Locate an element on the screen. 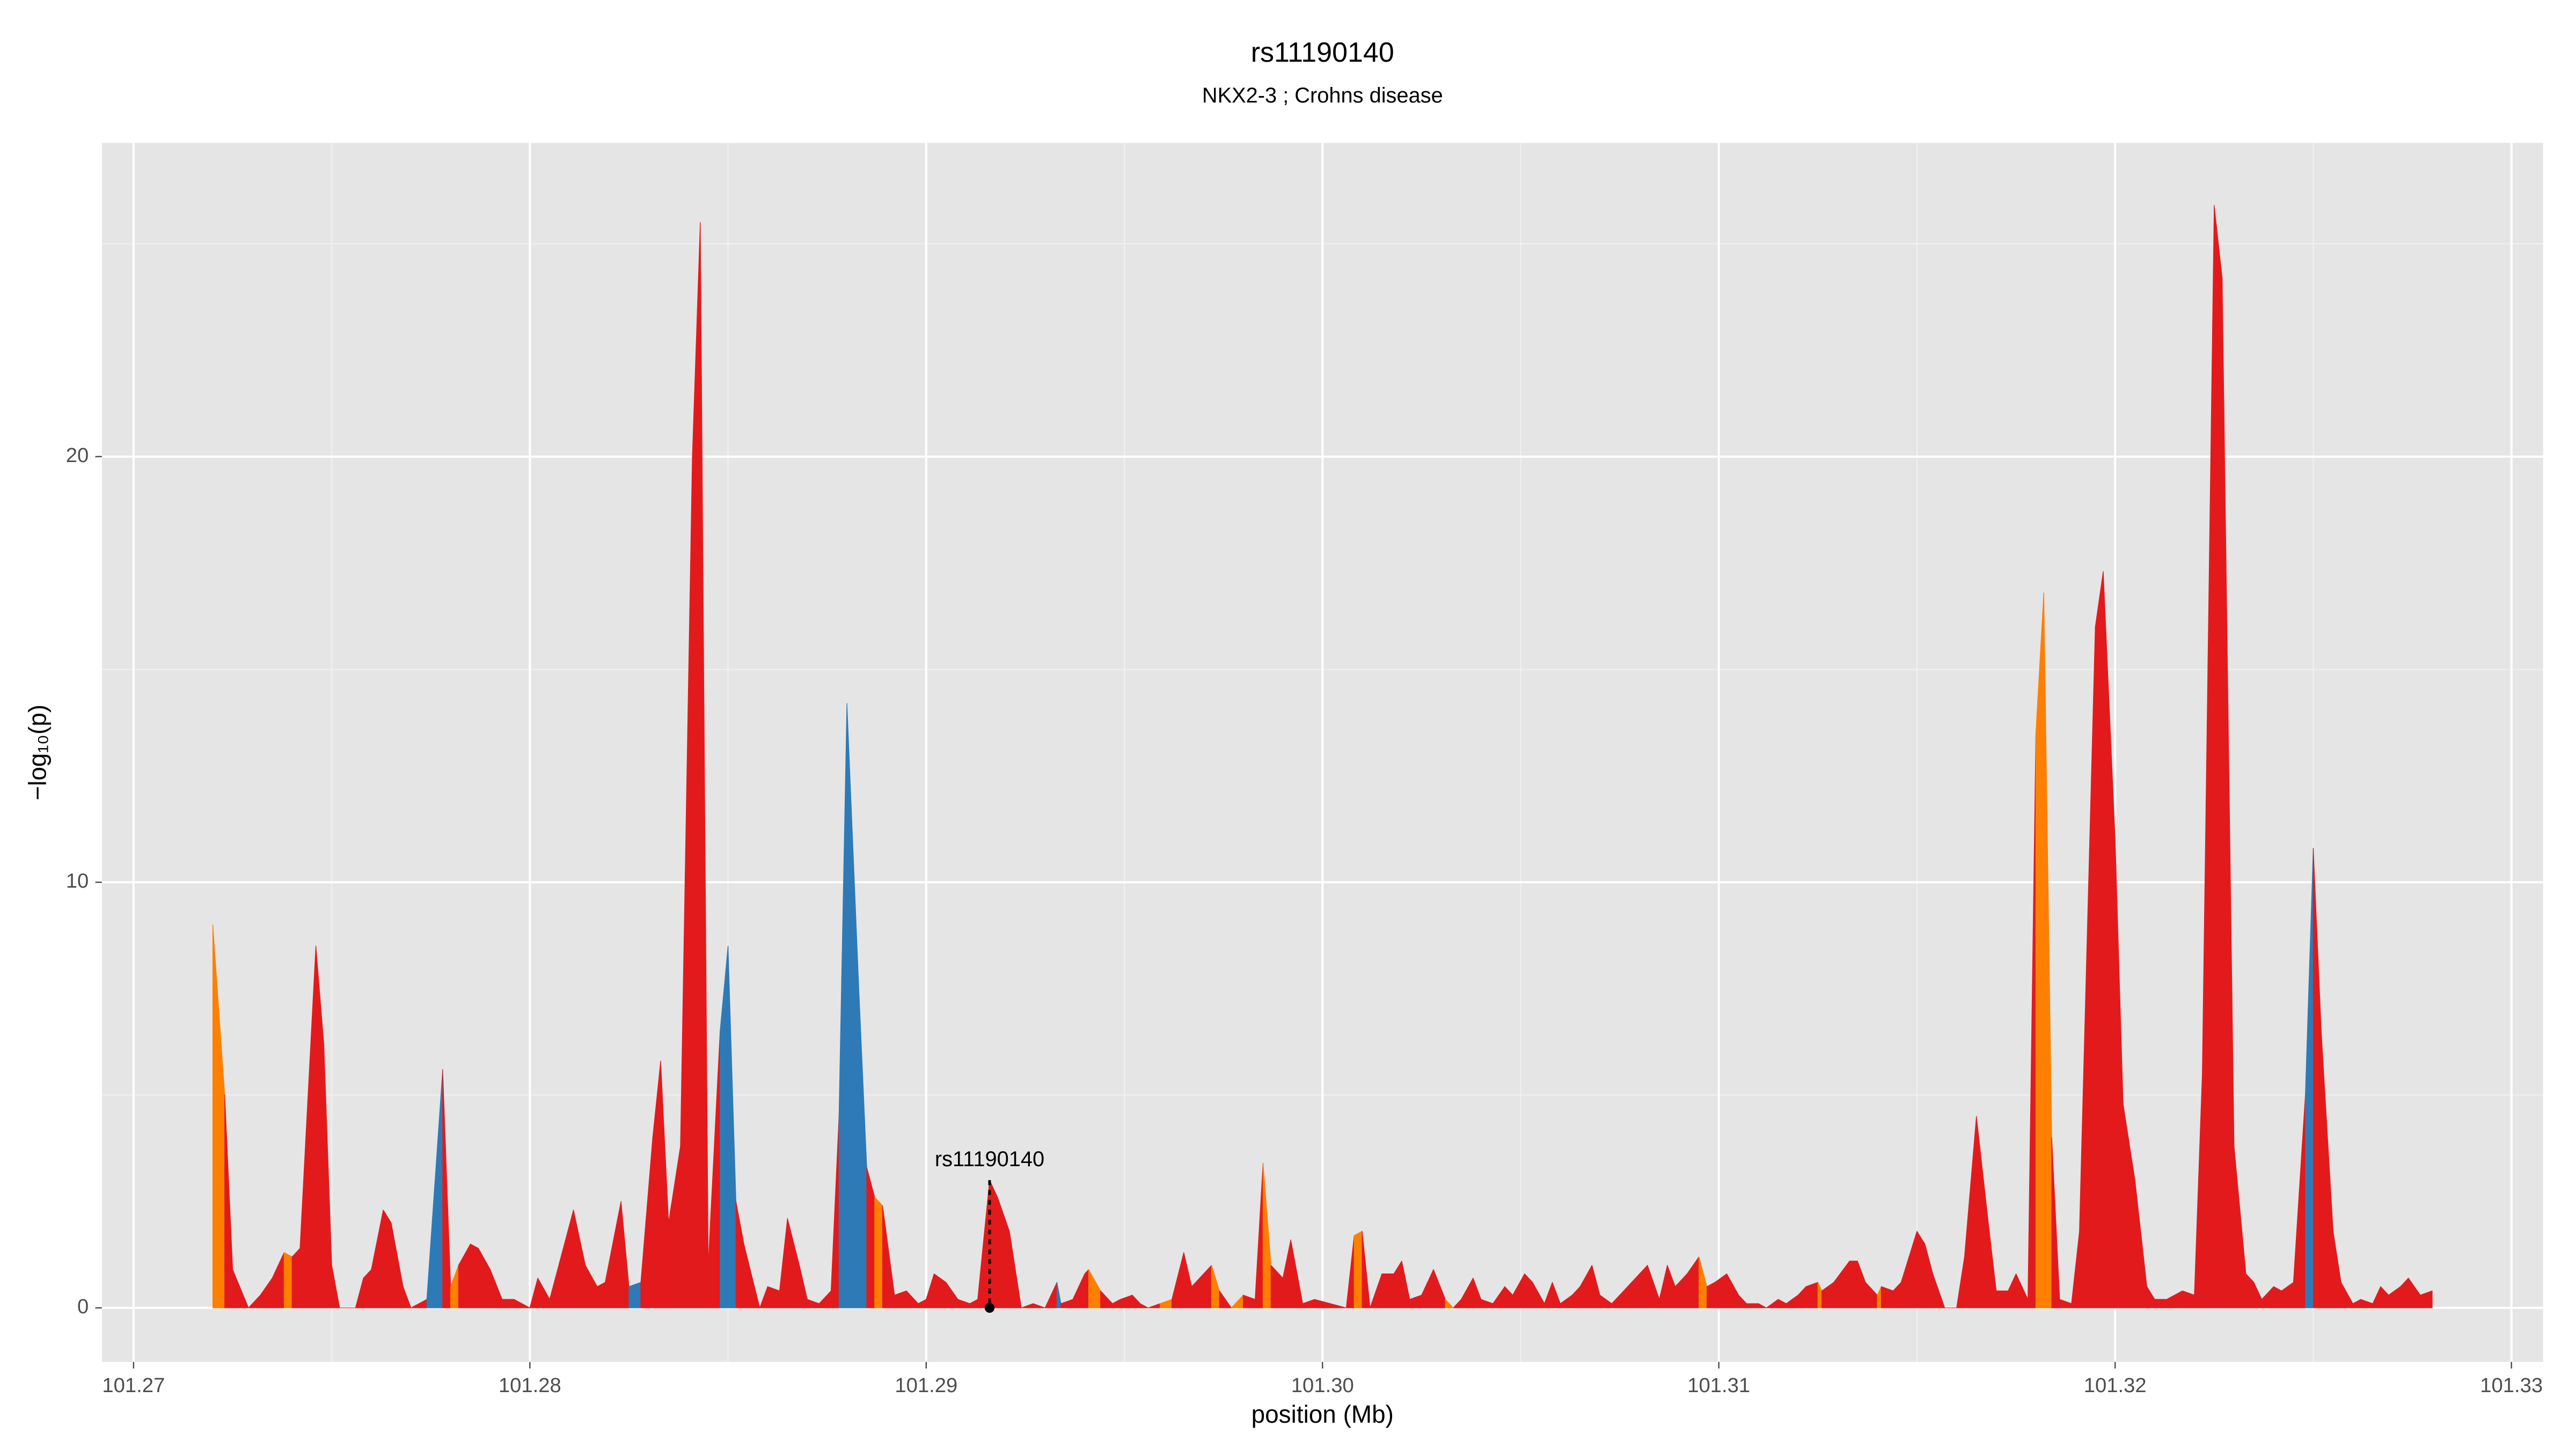  x-tick-label: 101.31 is located at coordinates (1718, 1385).